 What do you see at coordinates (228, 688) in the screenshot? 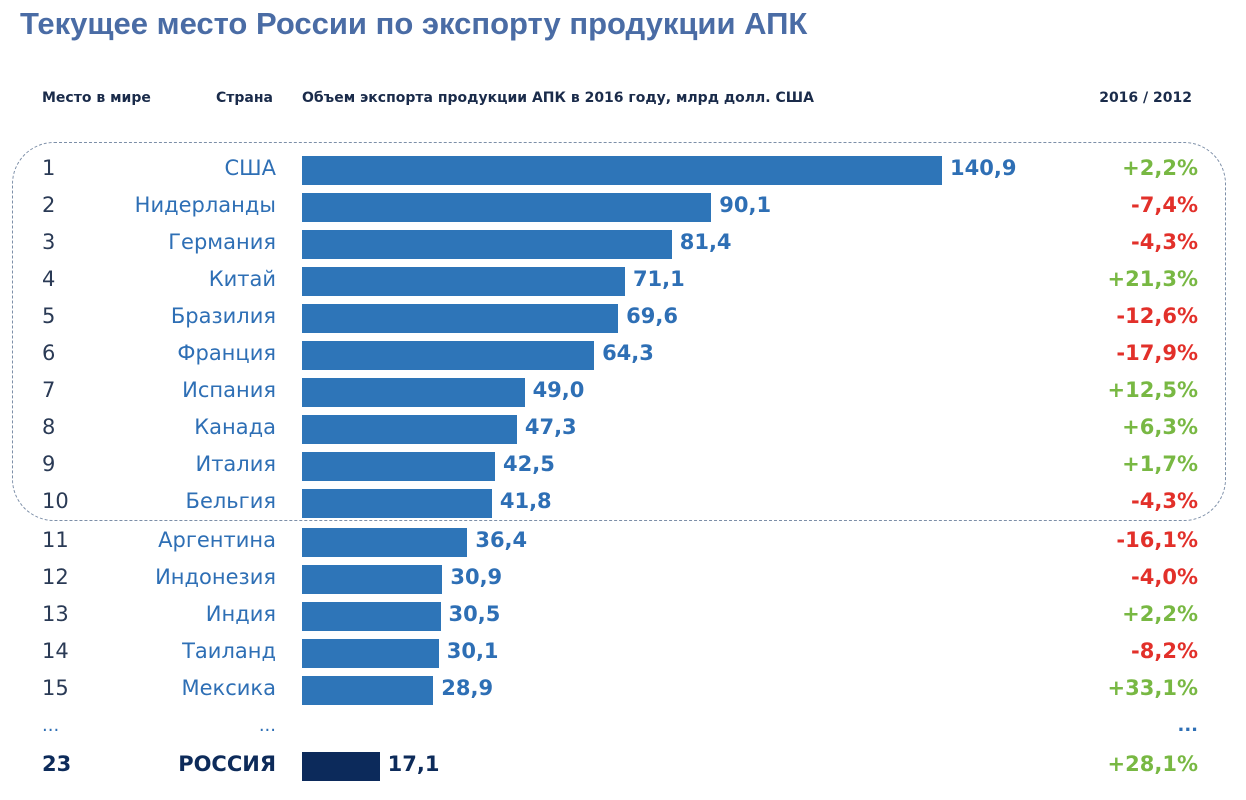
I see `country-label: Мексика` at bounding box center [228, 688].